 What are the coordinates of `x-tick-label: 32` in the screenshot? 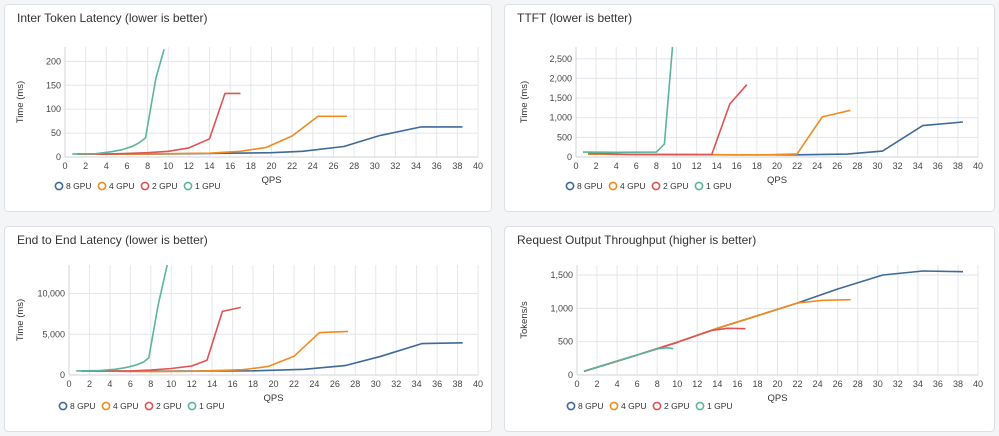 It's located at (395, 166).